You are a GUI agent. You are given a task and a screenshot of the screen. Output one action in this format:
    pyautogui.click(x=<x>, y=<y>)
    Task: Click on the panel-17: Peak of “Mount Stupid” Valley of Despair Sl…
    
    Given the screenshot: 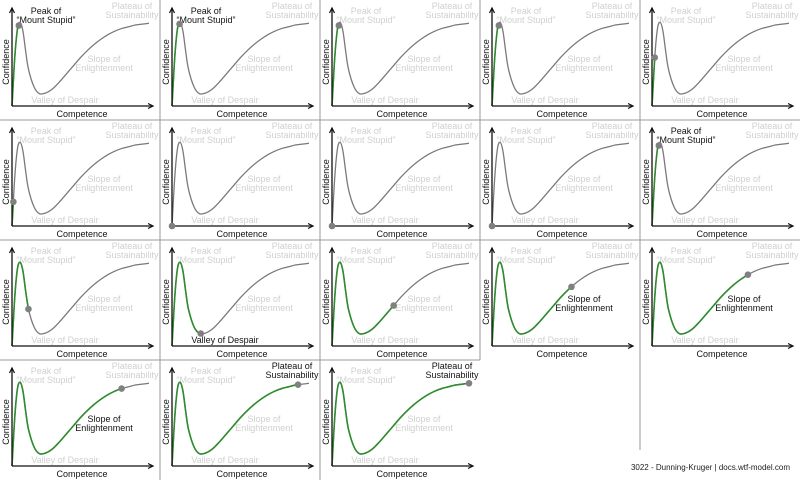 What is the action you would take?
    pyautogui.click(x=240, y=420)
    